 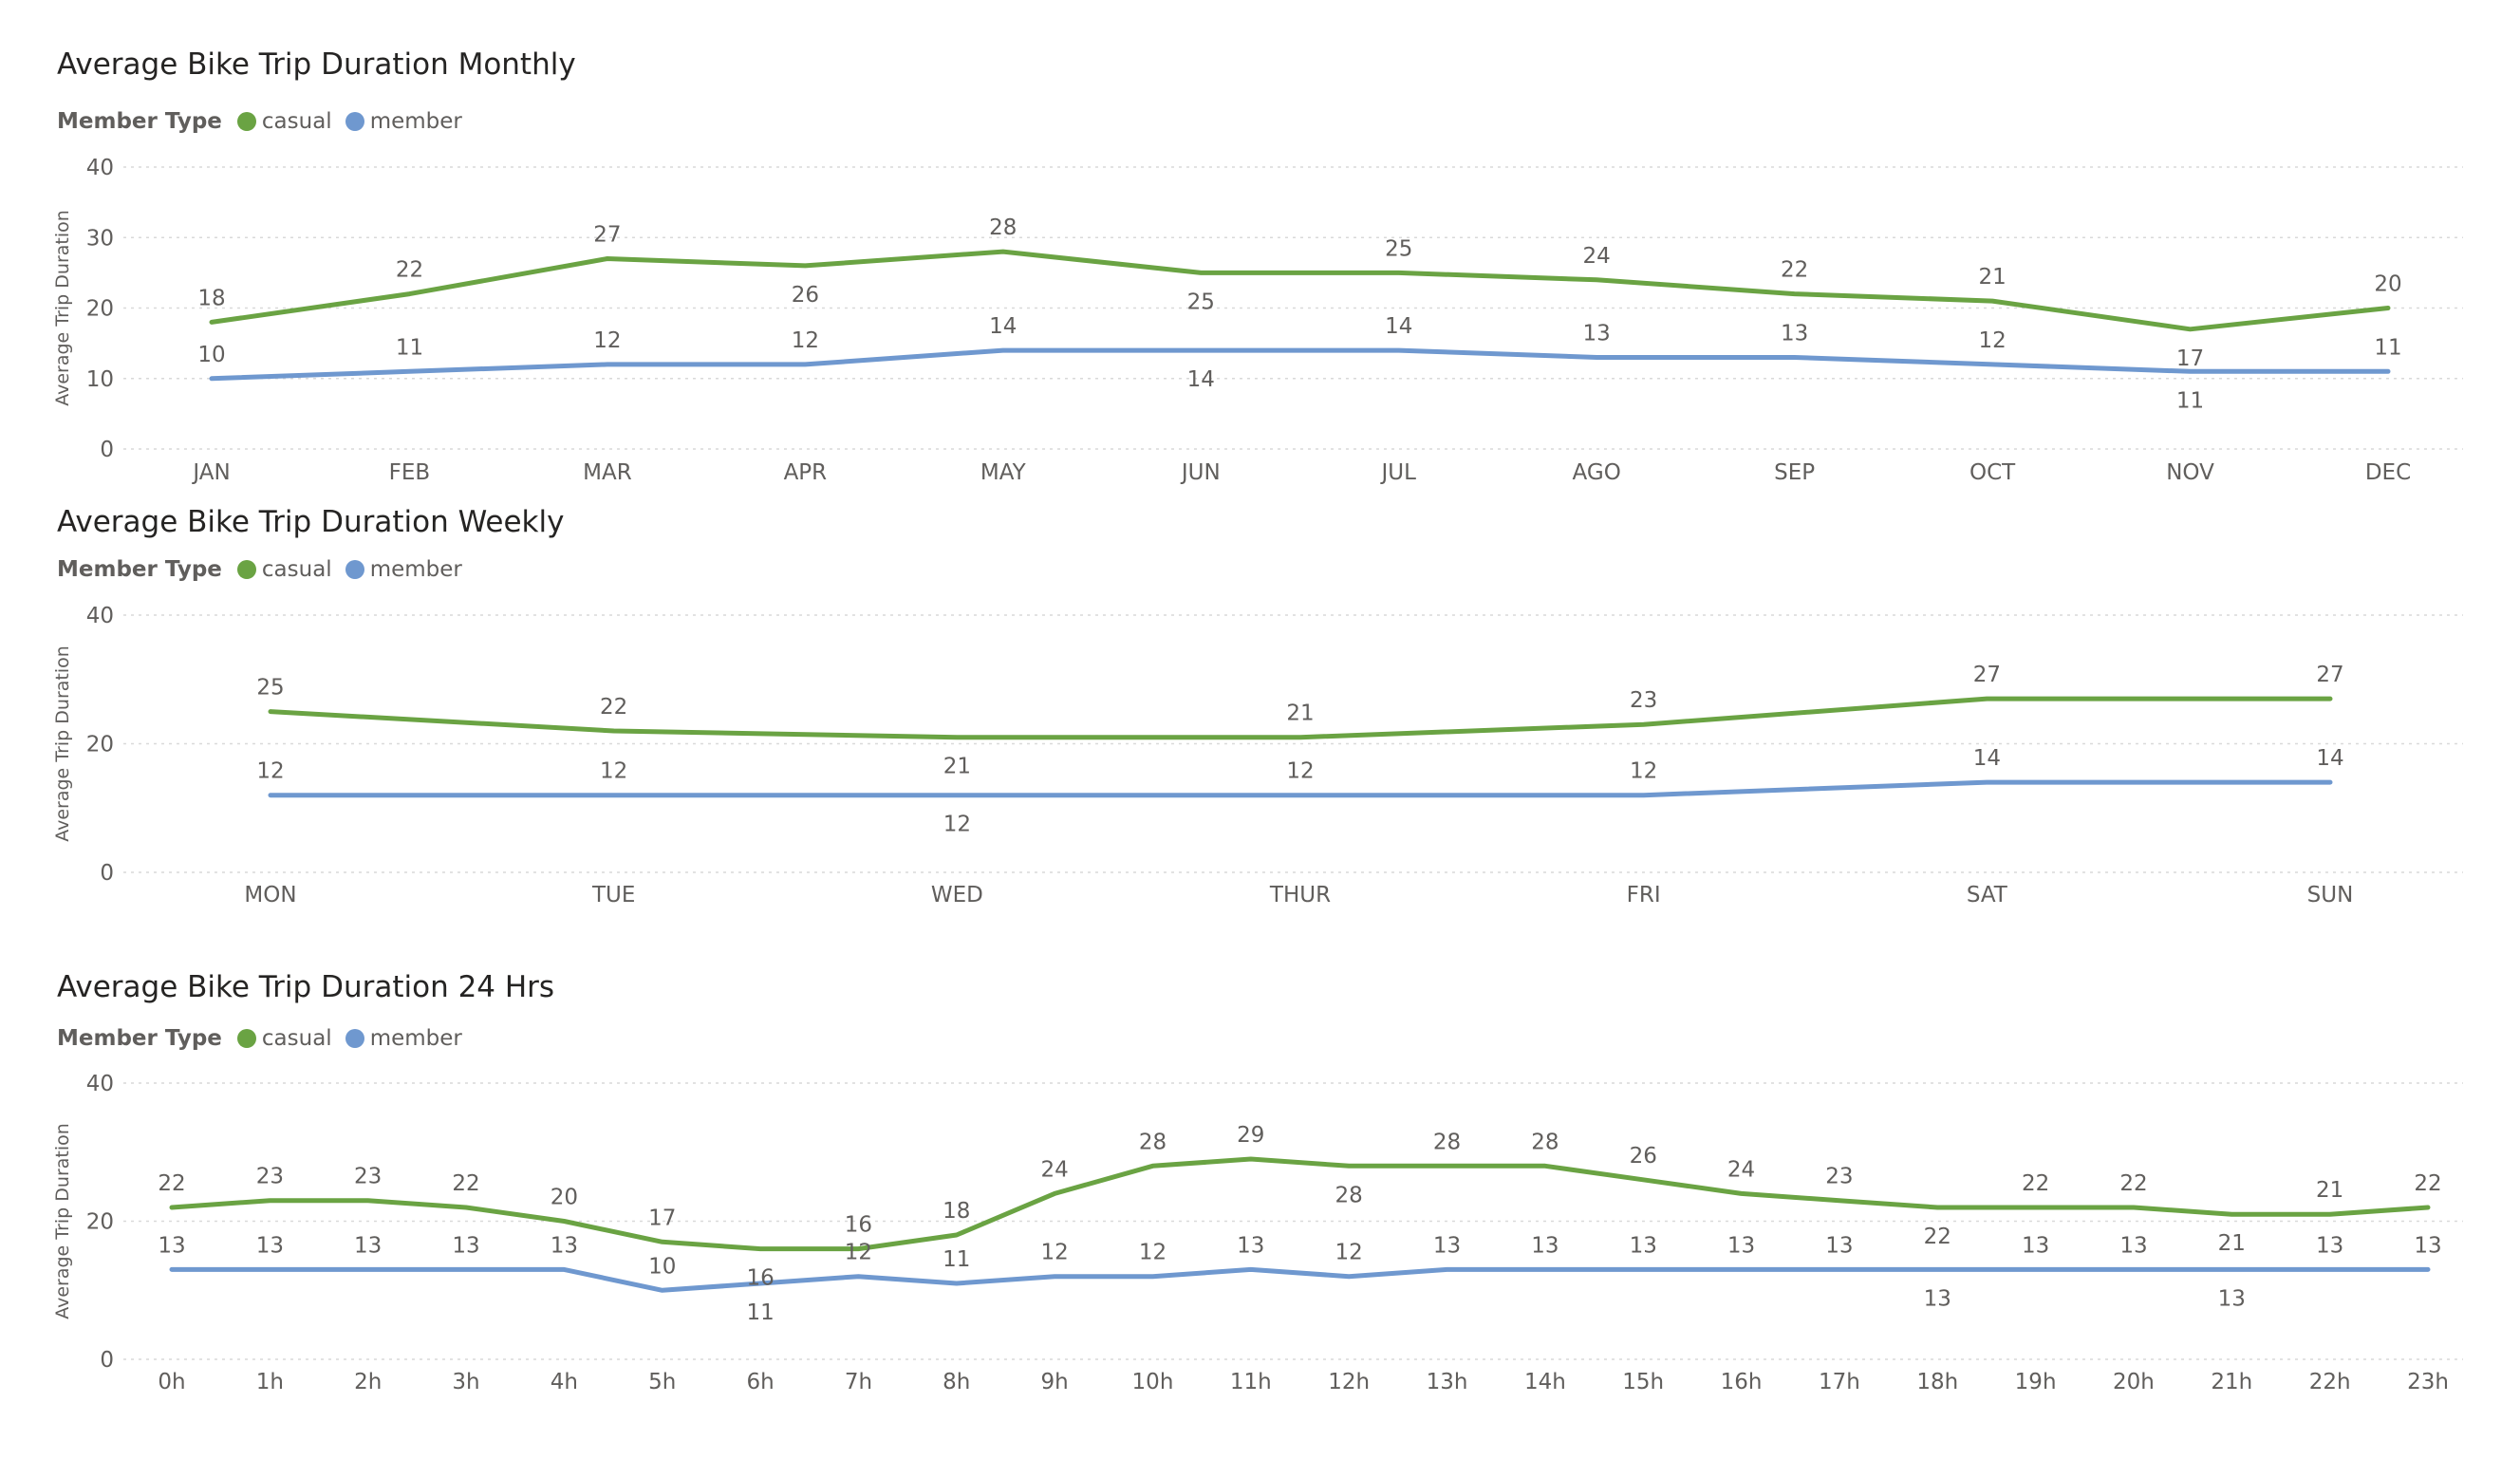 What do you see at coordinates (1795, 333) in the screenshot?
I see `data-label-member-monthly: 13` at bounding box center [1795, 333].